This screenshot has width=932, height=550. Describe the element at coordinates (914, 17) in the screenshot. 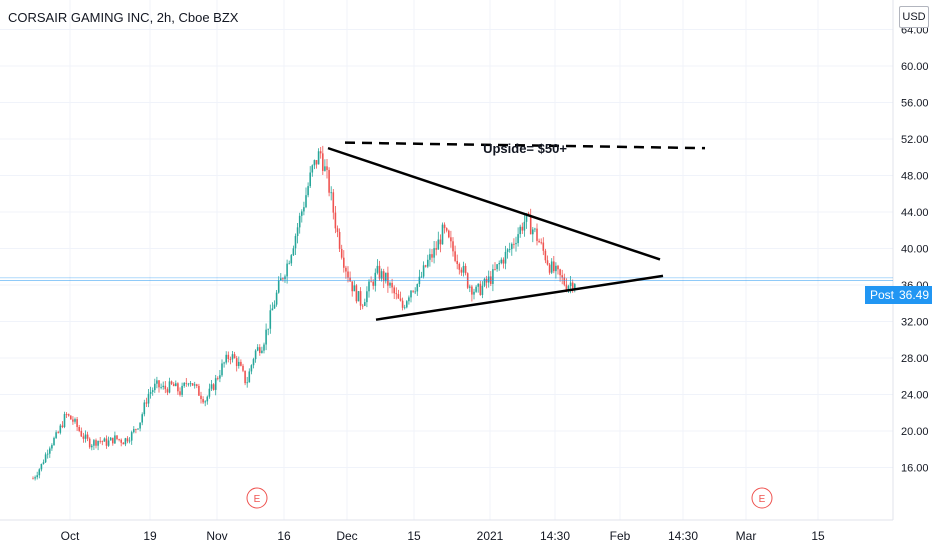

I see `currency-button: USD` at that location.